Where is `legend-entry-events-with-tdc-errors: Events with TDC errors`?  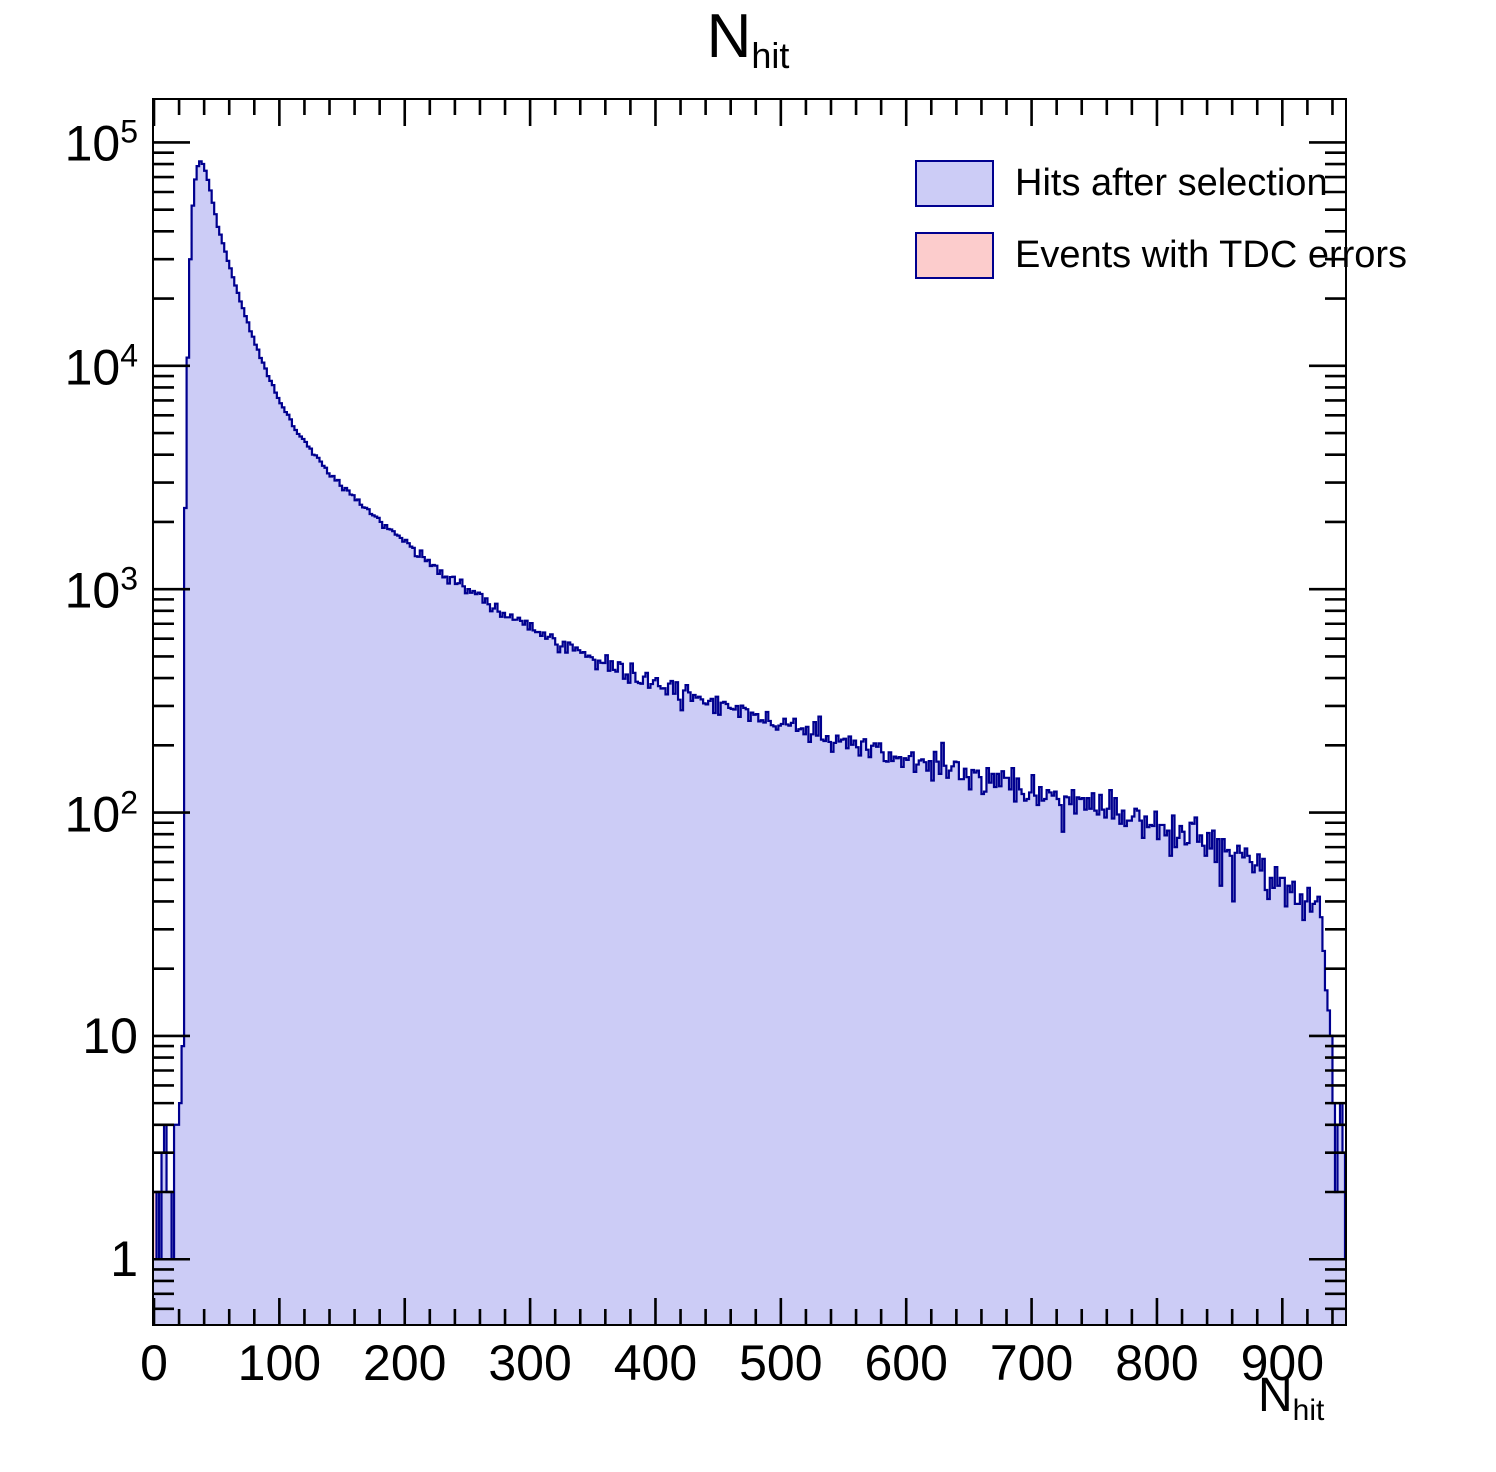 legend-entry-events-with-tdc-errors: Events with TDC errors is located at coordinates (1161, 256).